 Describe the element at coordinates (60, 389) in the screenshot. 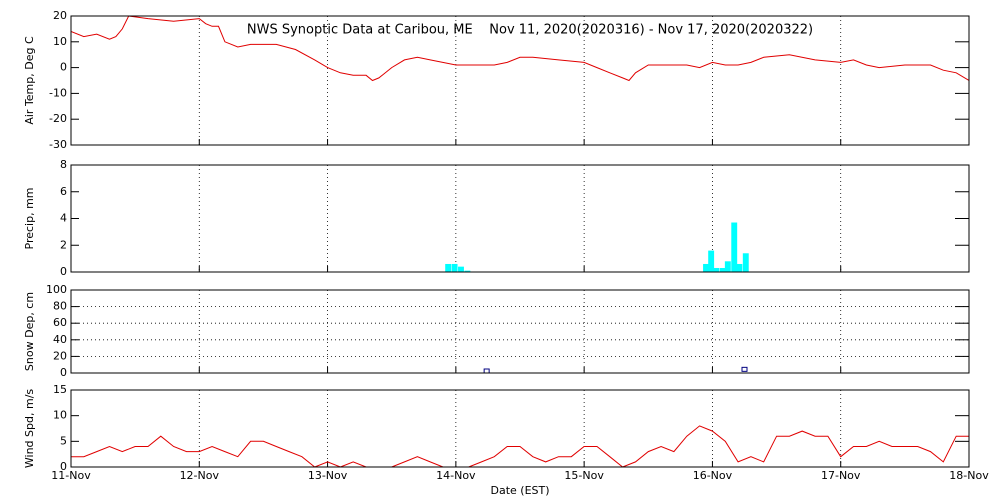

I see `y-tick-label: 15` at that location.